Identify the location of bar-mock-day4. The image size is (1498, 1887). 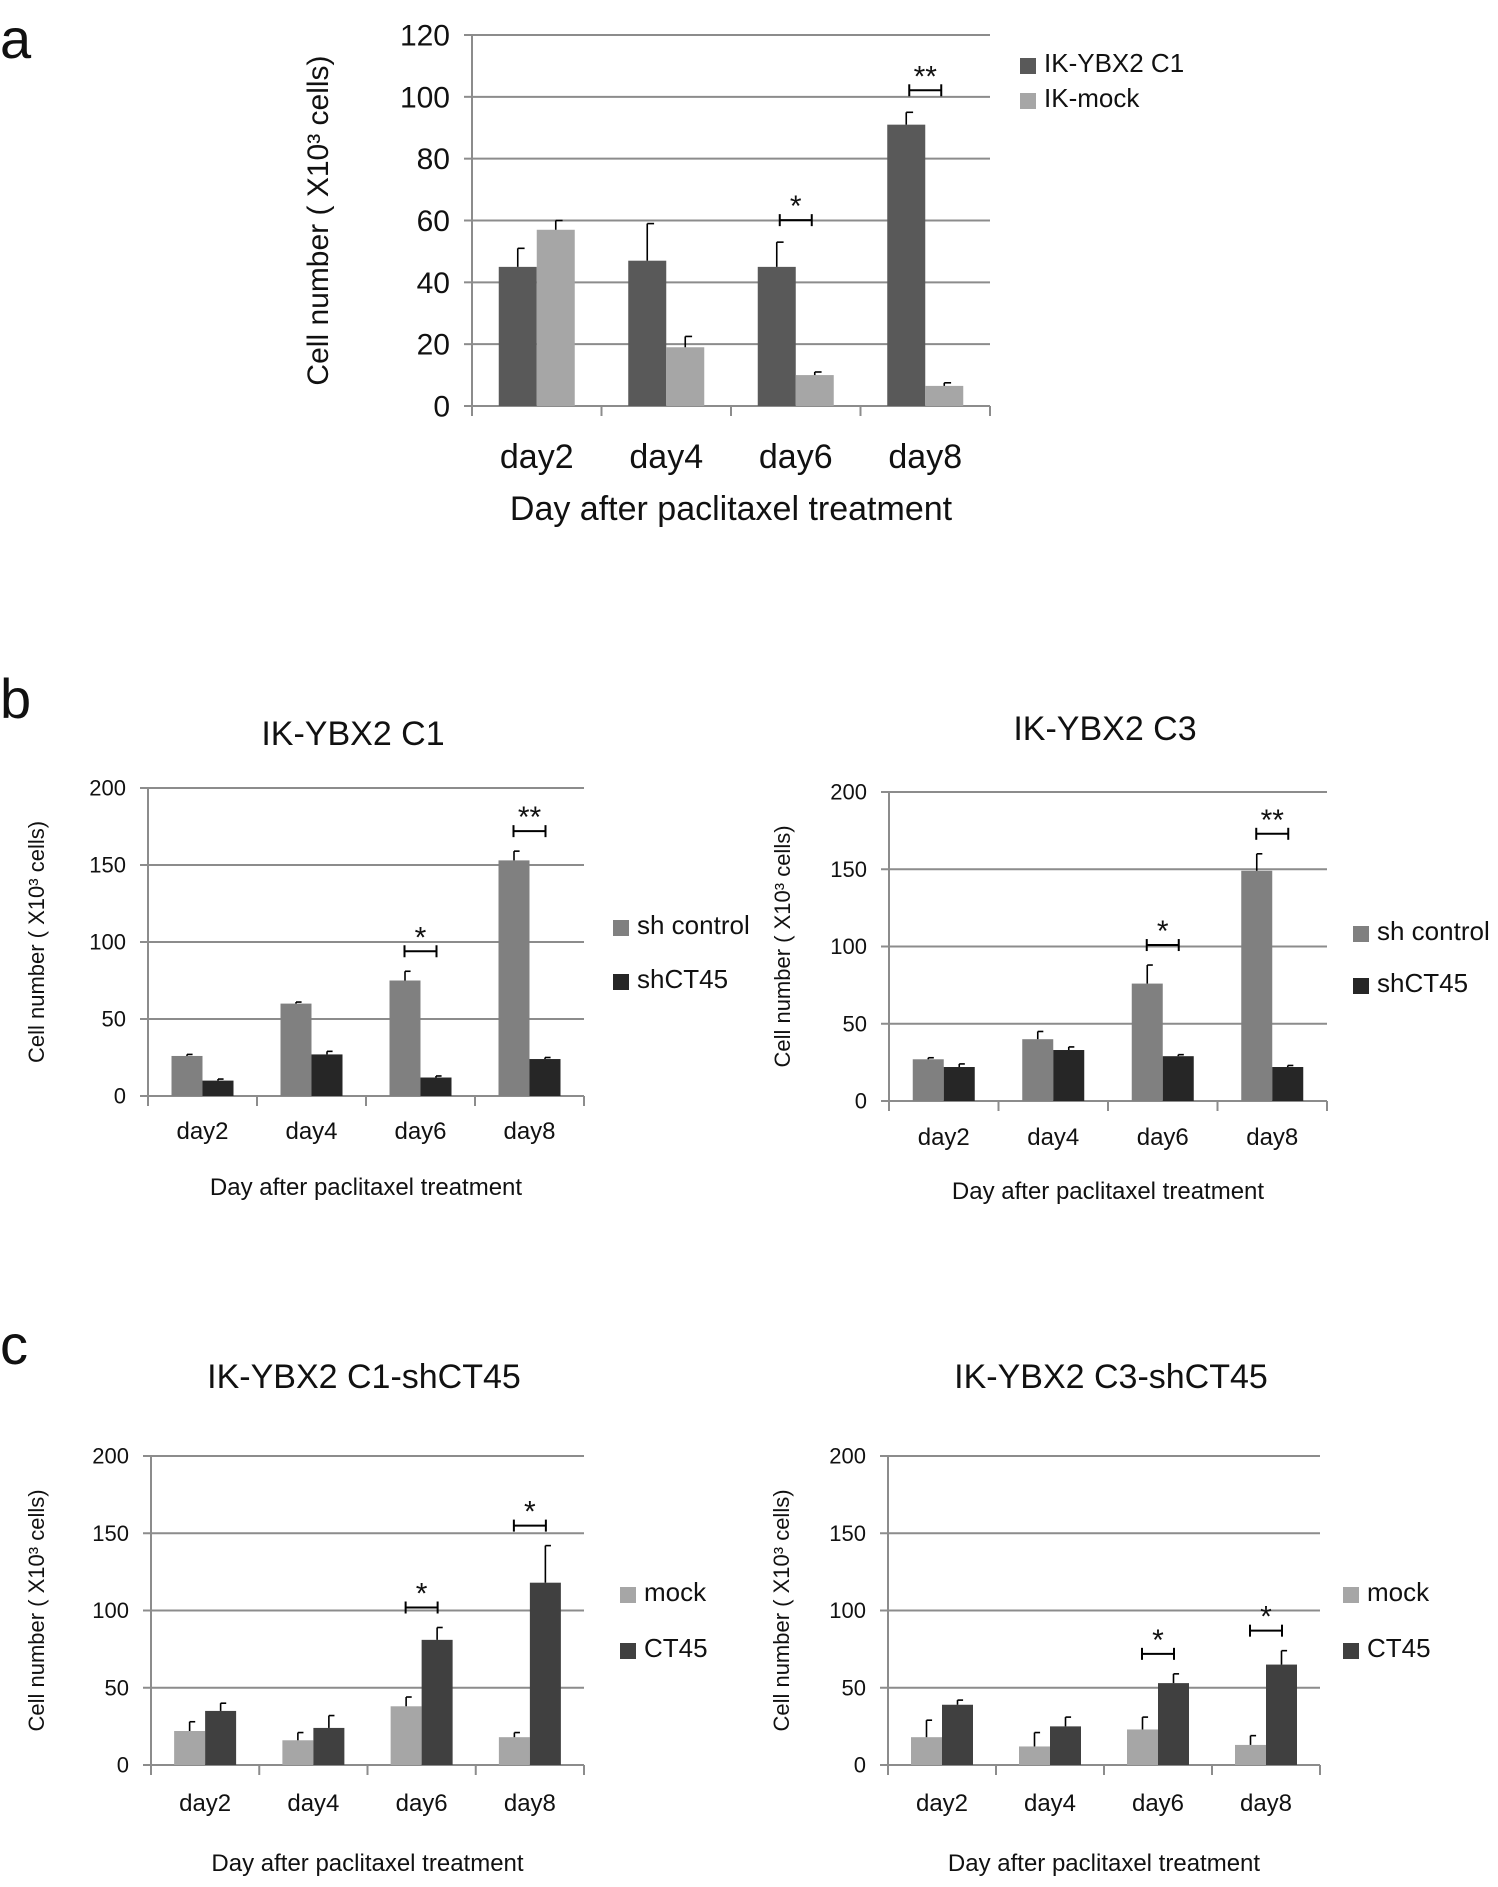
(1034, 1755).